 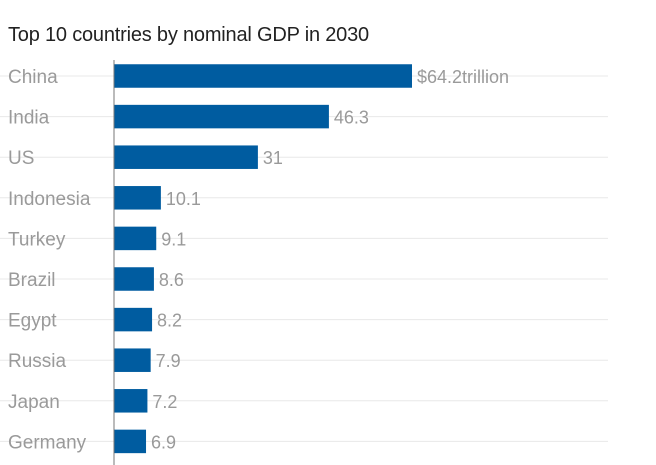 What do you see at coordinates (131, 401) in the screenshot?
I see `bar-japan` at bounding box center [131, 401].